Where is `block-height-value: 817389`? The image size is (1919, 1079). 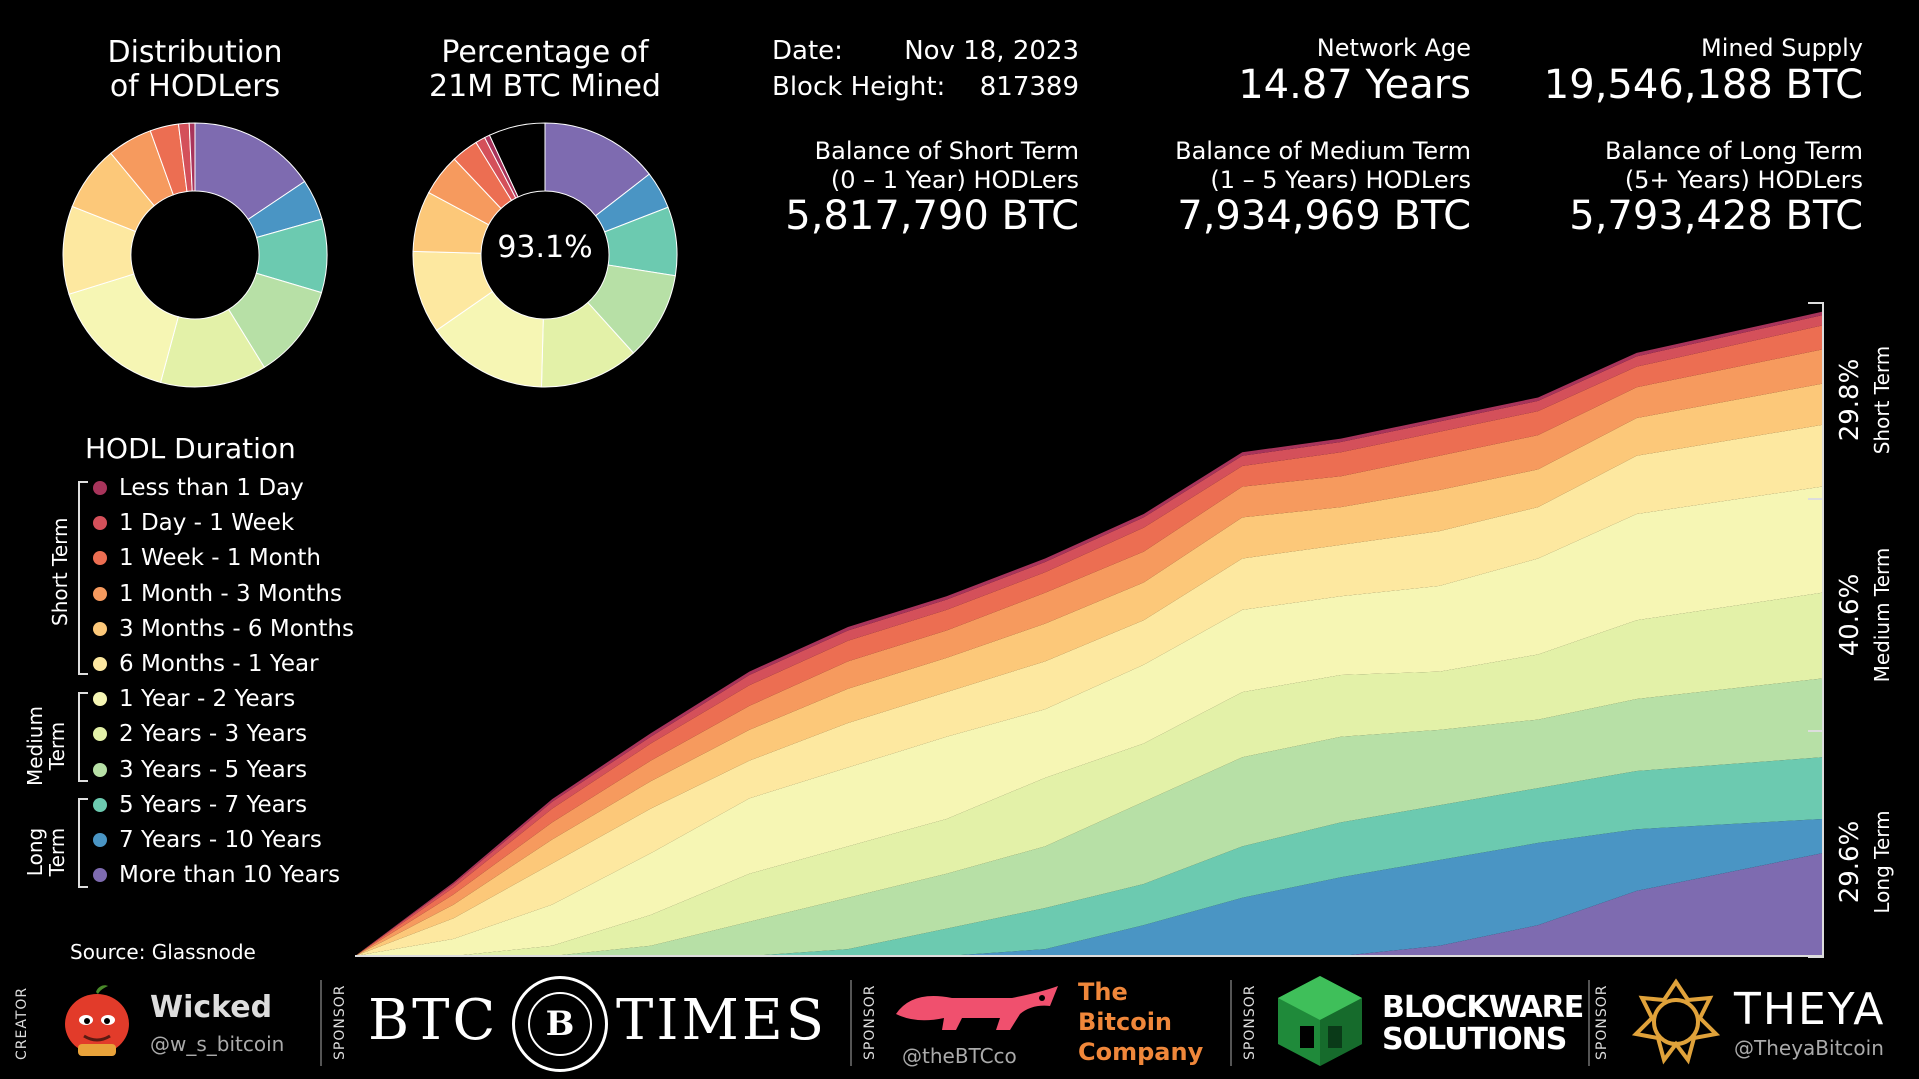 block-height-value: 817389 is located at coordinates (1029, 87).